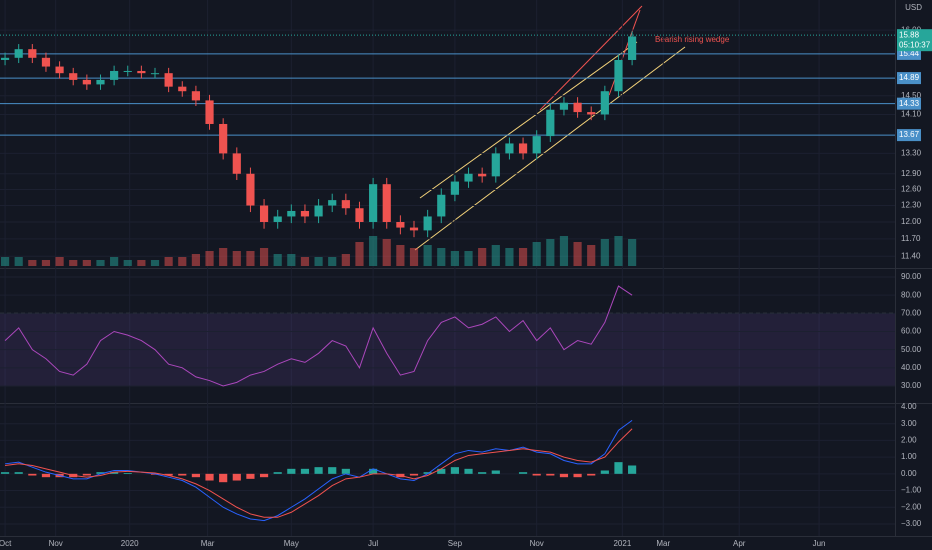 This screenshot has width=932, height=550. I want to click on y-tick-label: 14.10, so click(911, 114).